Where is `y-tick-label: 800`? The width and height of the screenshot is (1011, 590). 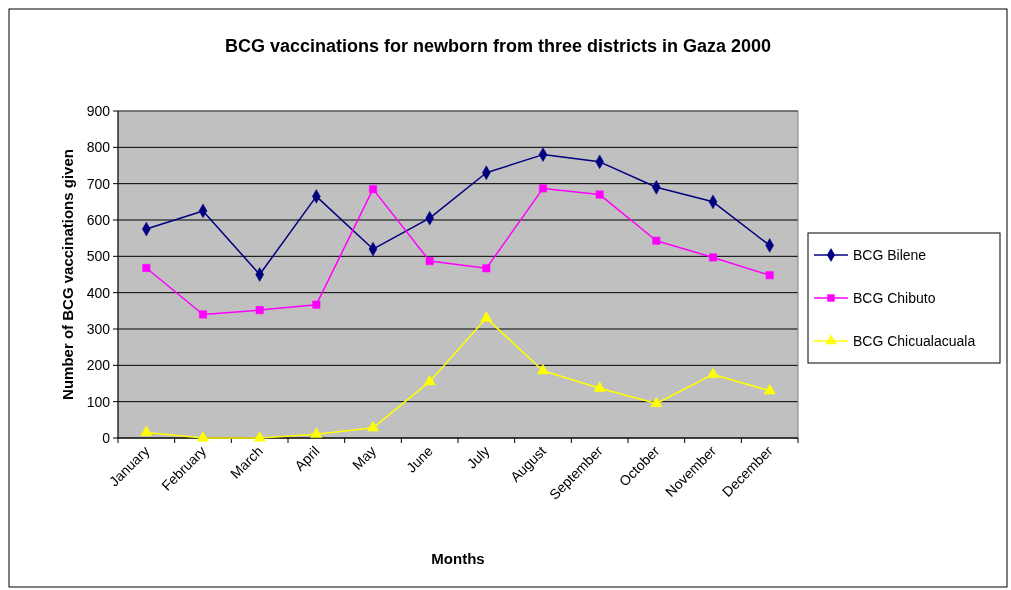 y-tick-label: 800 is located at coordinates (98, 147).